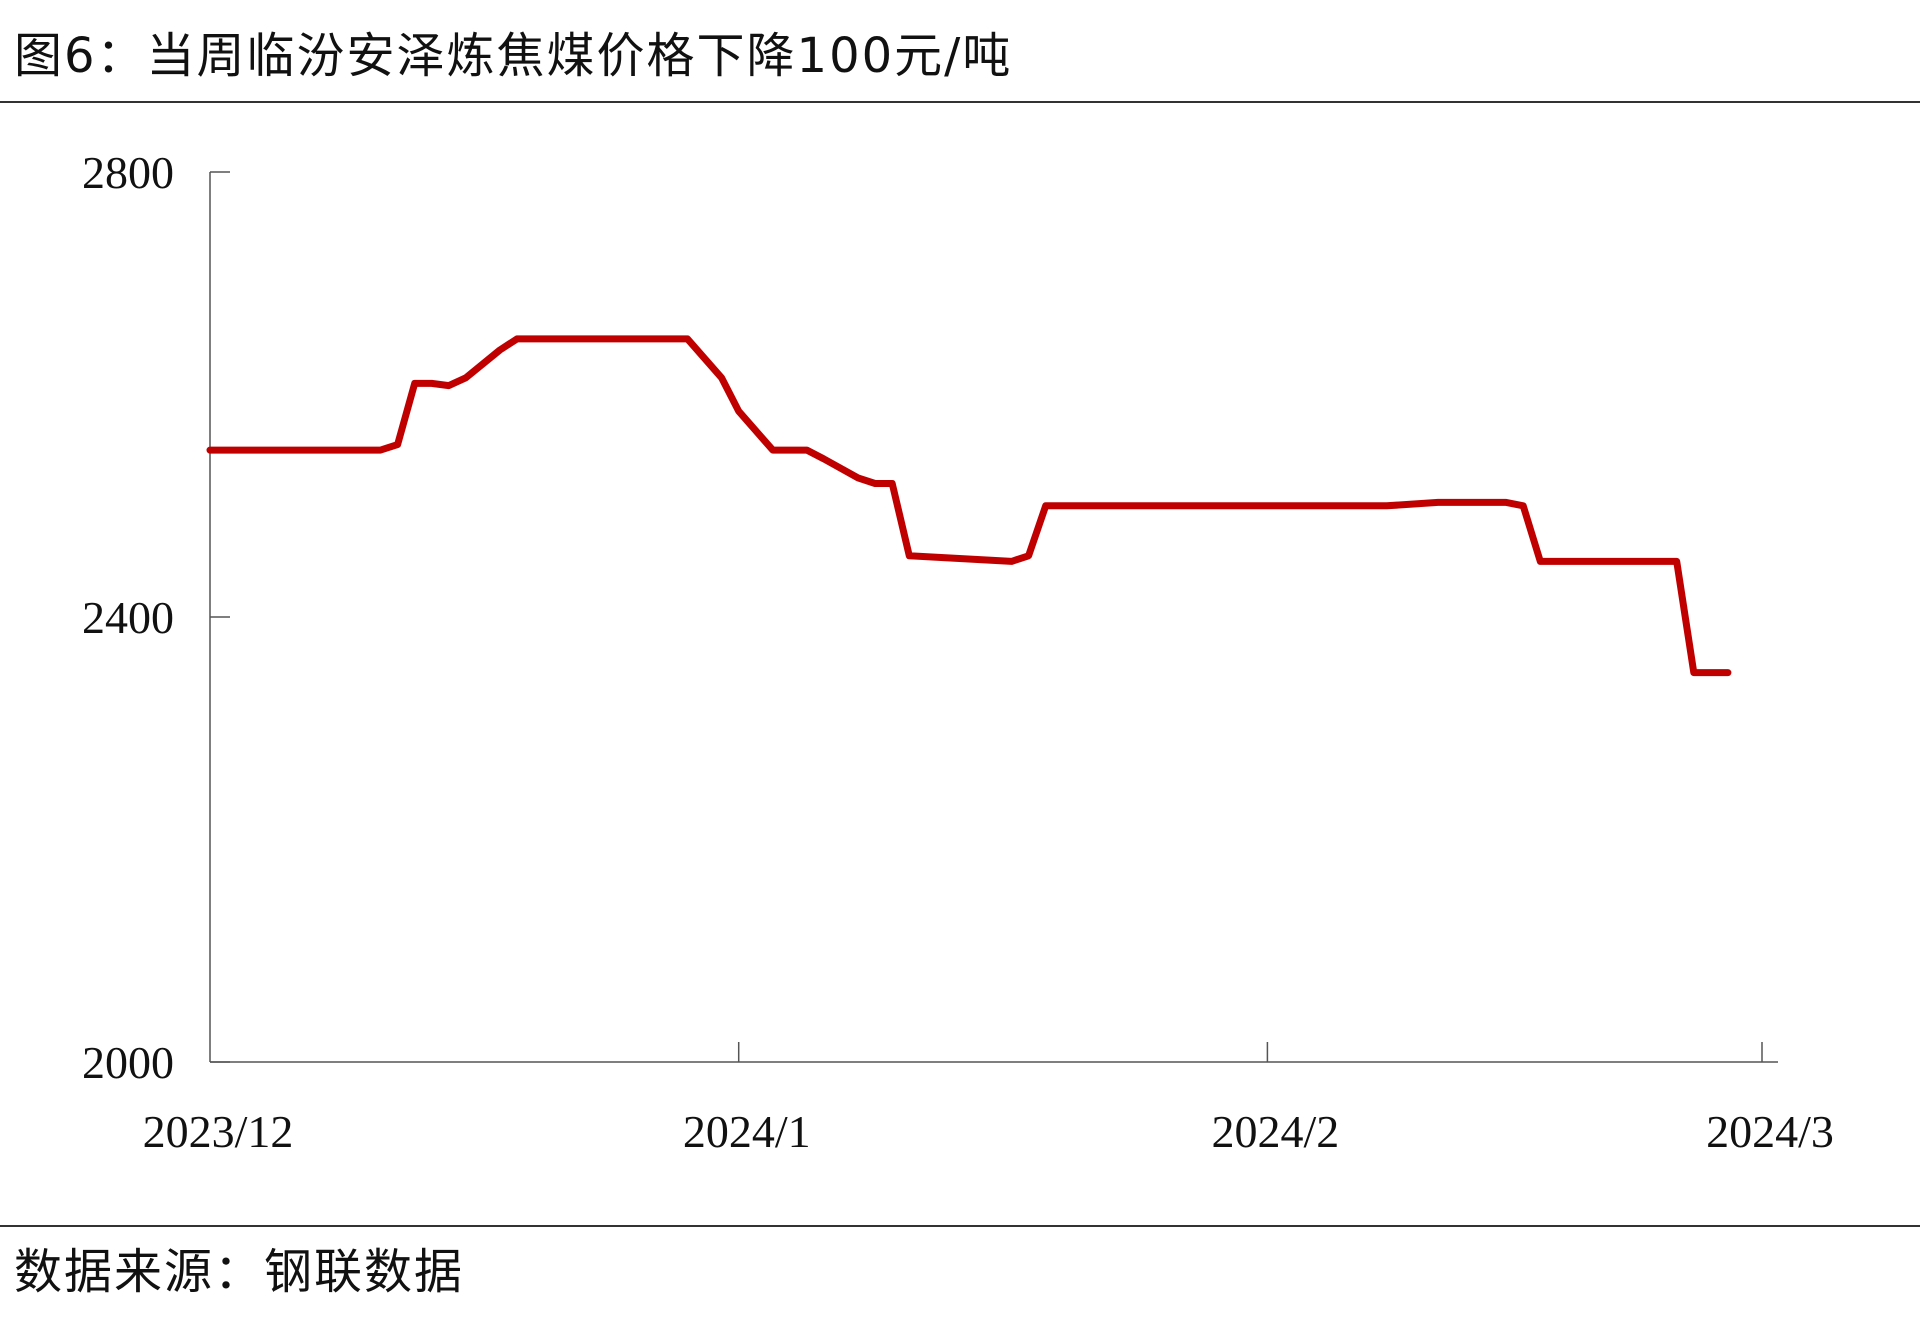 The width and height of the screenshot is (1920, 1331). I want to click on y-tick-label: 2000, so click(128, 1062).